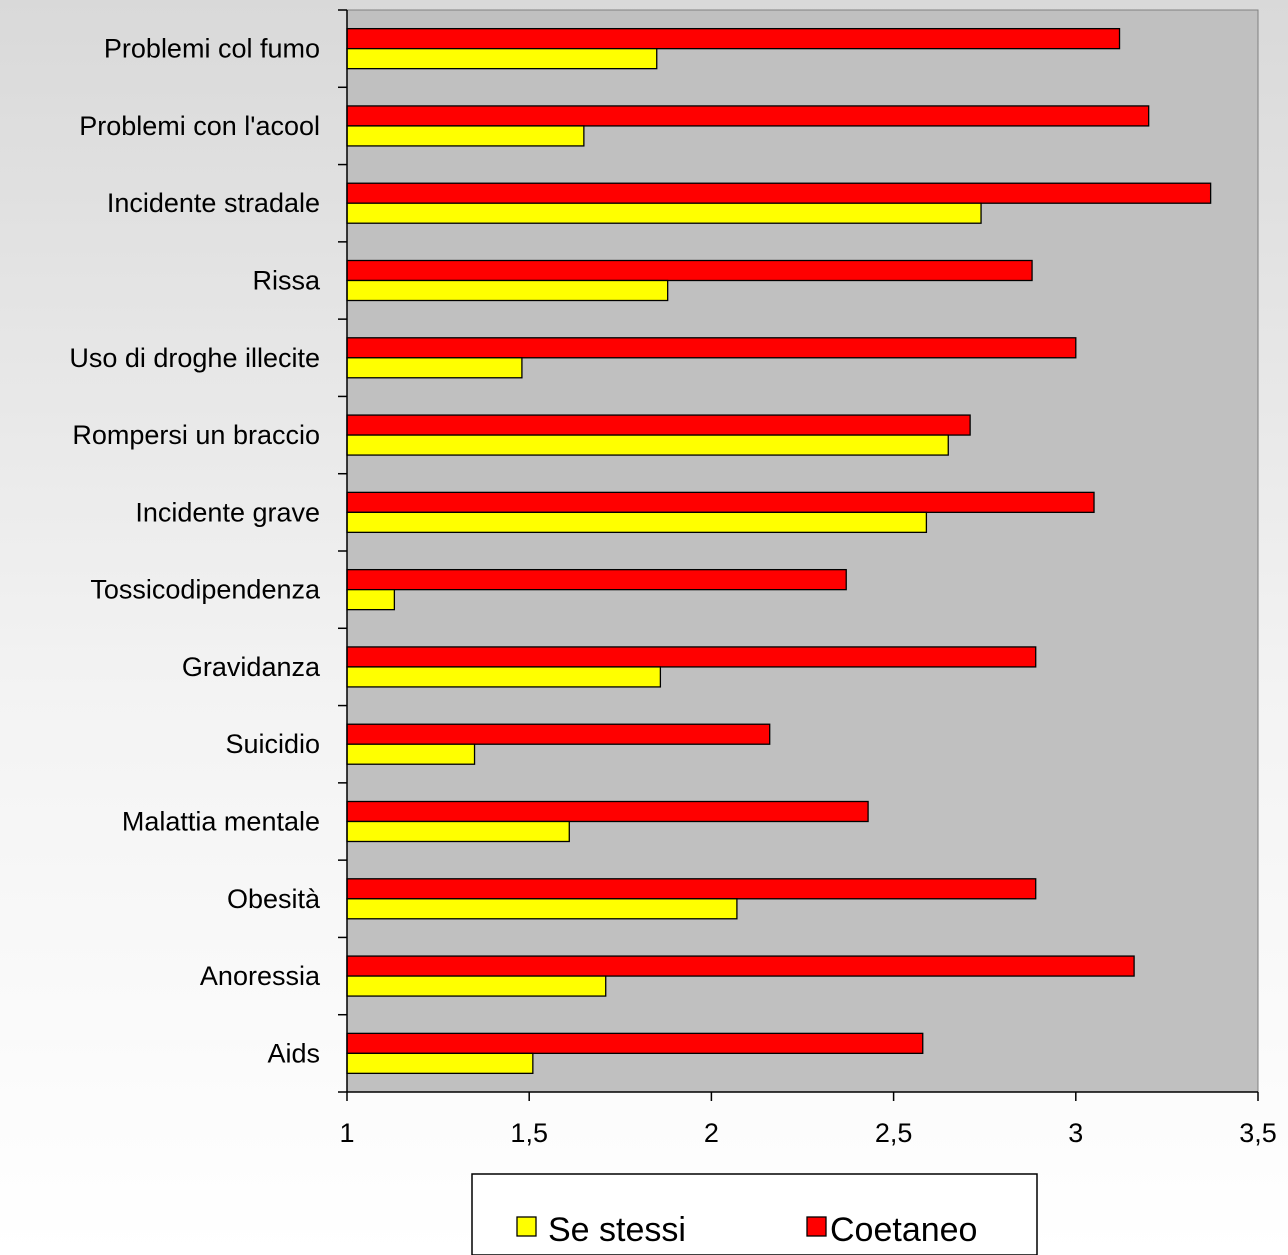 Image resolution: width=1288 pixels, height=1255 pixels. I want to click on legend-label-se-stessi: Se stessi, so click(617, 1230).